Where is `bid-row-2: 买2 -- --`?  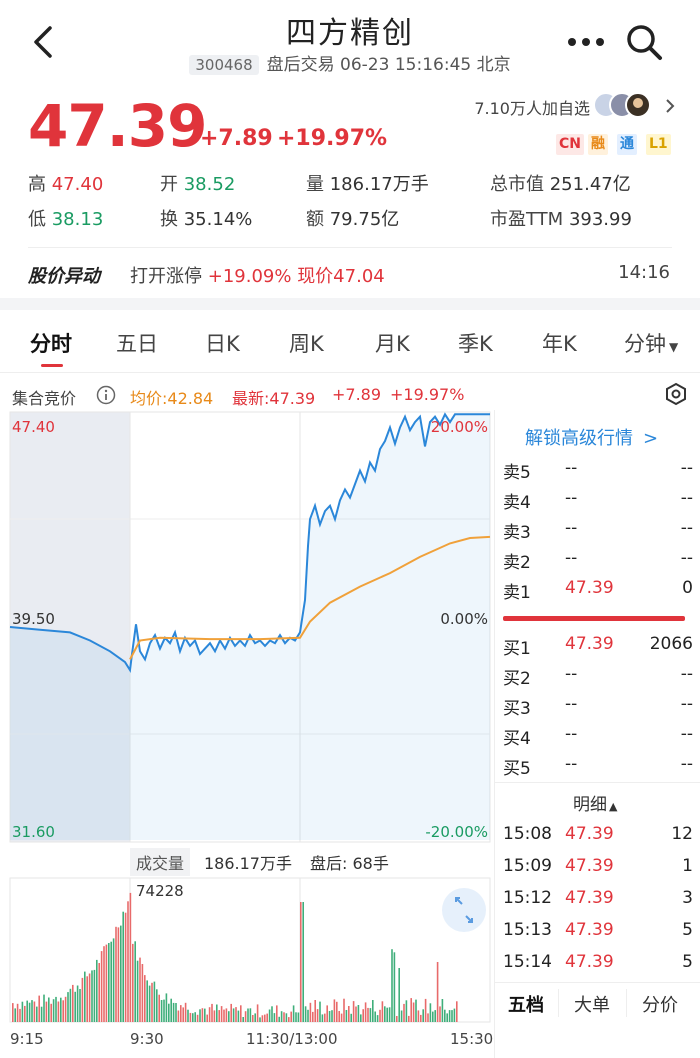
bid-row-2: 买2 -- -- is located at coordinates (598, 676).